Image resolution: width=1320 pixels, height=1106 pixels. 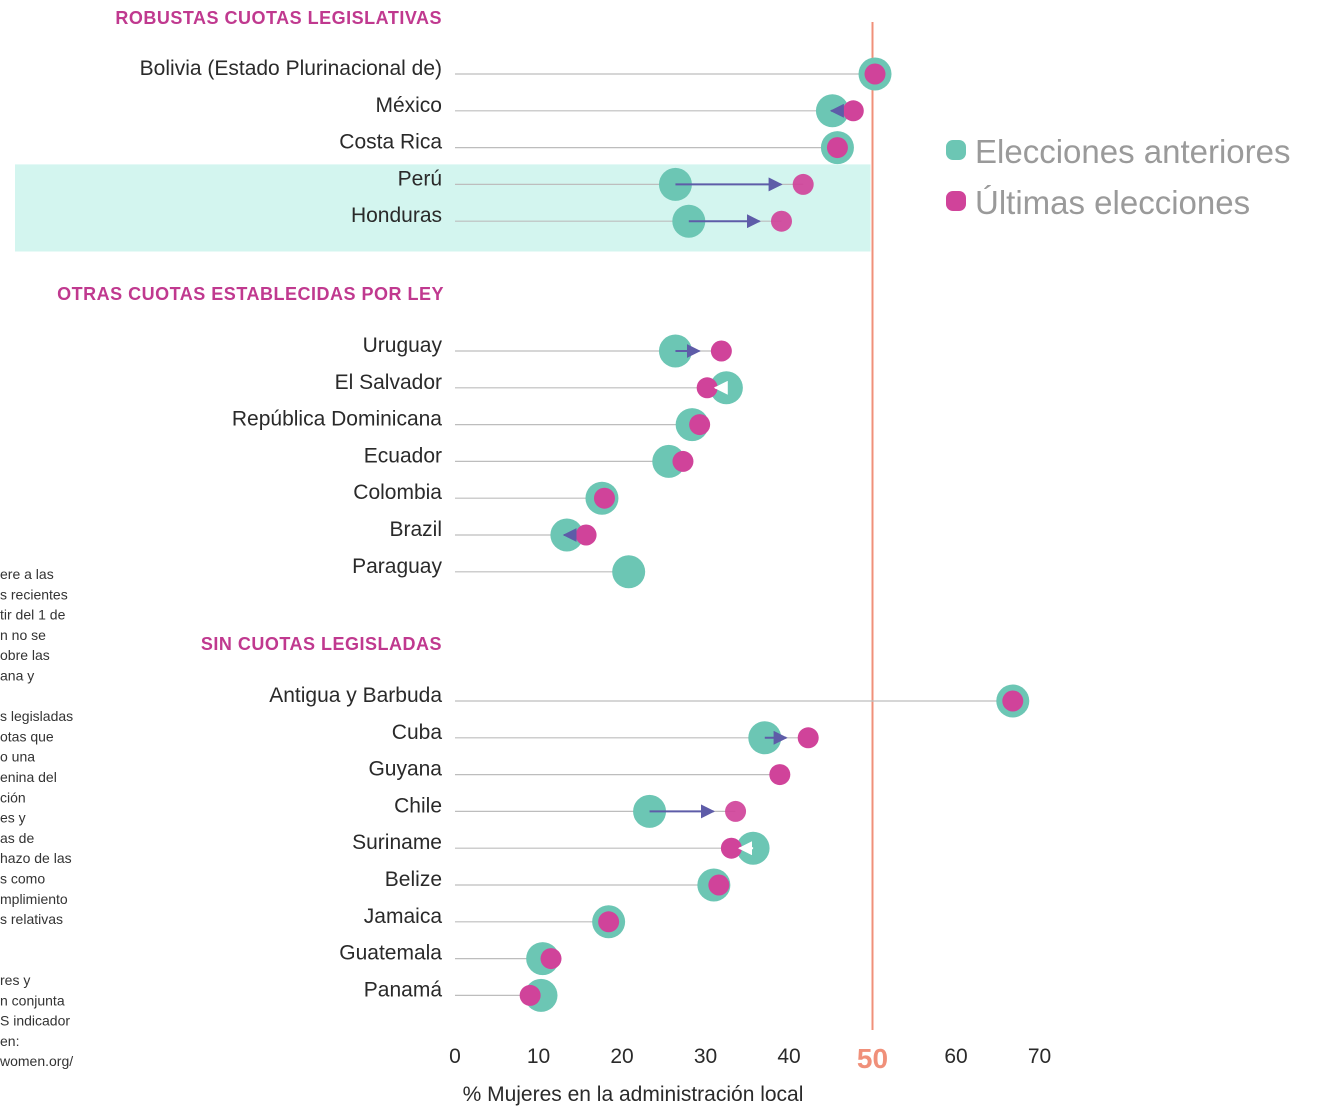 I want to click on section-title: SIN CUOTAS LEGISLADAS, so click(x=321, y=644).